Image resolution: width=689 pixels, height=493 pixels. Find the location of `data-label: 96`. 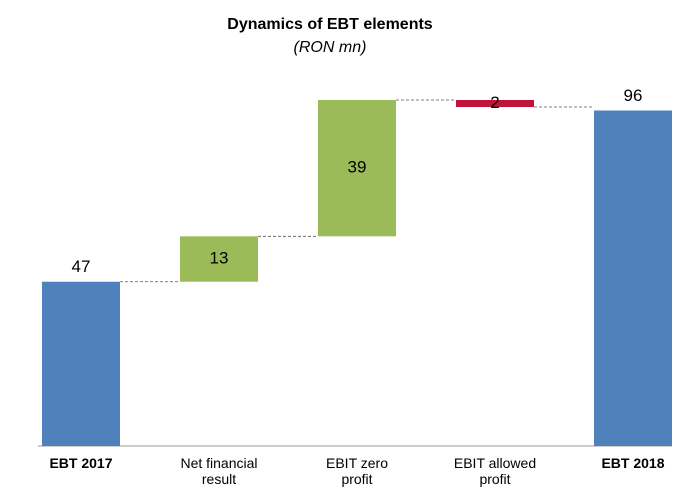

data-label: 96 is located at coordinates (633, 95).